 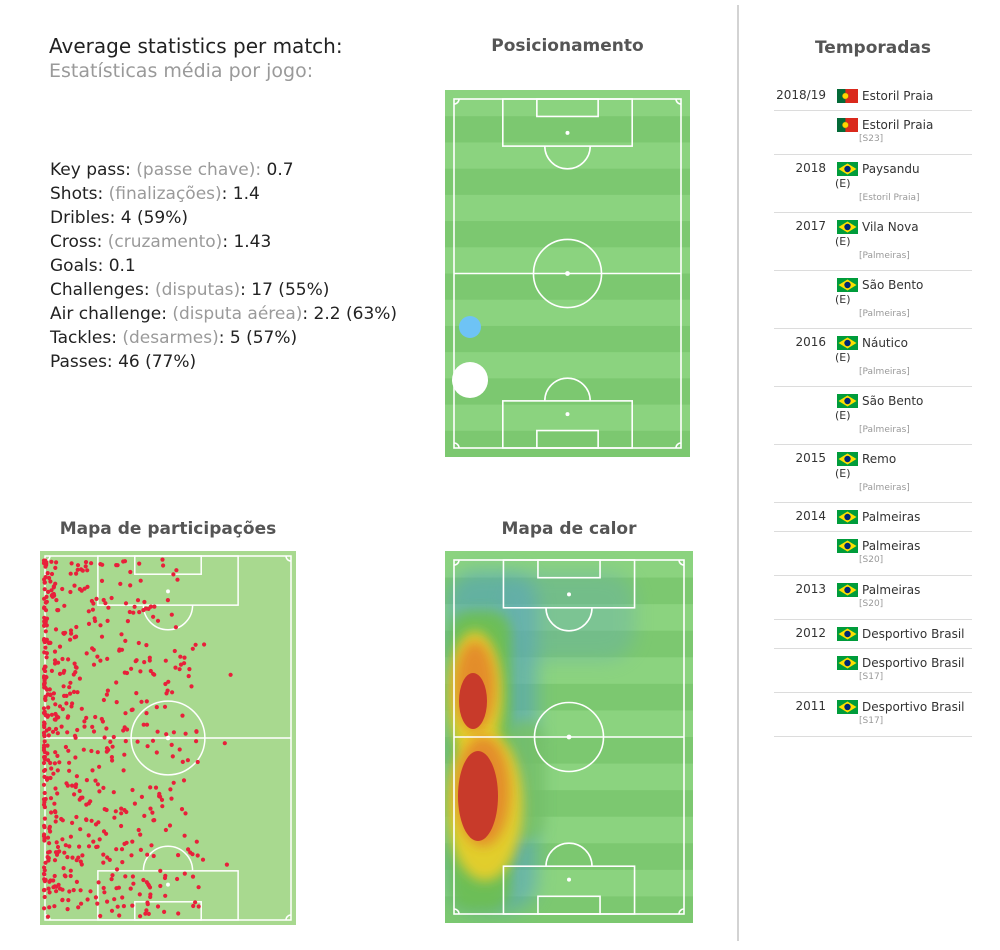 I want to click on season-note: [Palmeiras], so click(x=884, y=430).